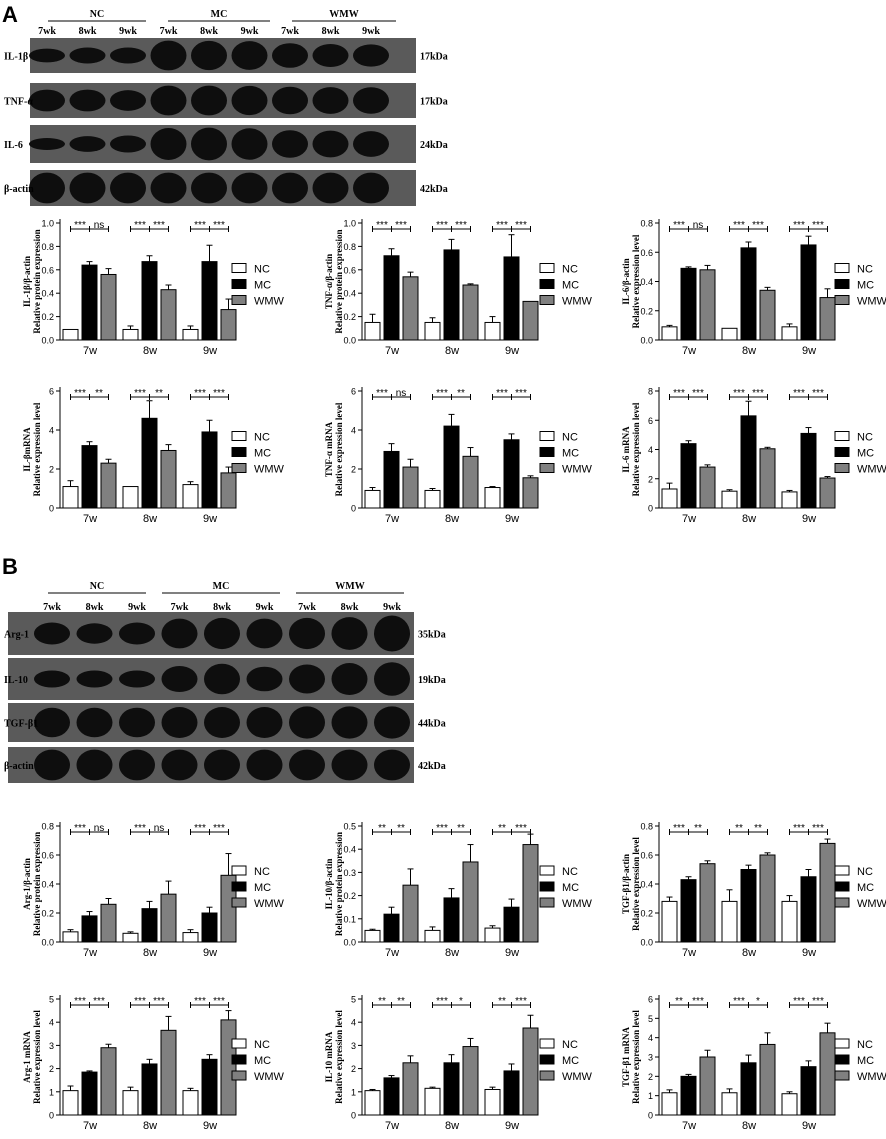 The width and height of the screenshot is (886, 1139). Describe the element at coordinates (434, 145) in the screenshot. I see `blot-kda-label: 24kDa` at that location.